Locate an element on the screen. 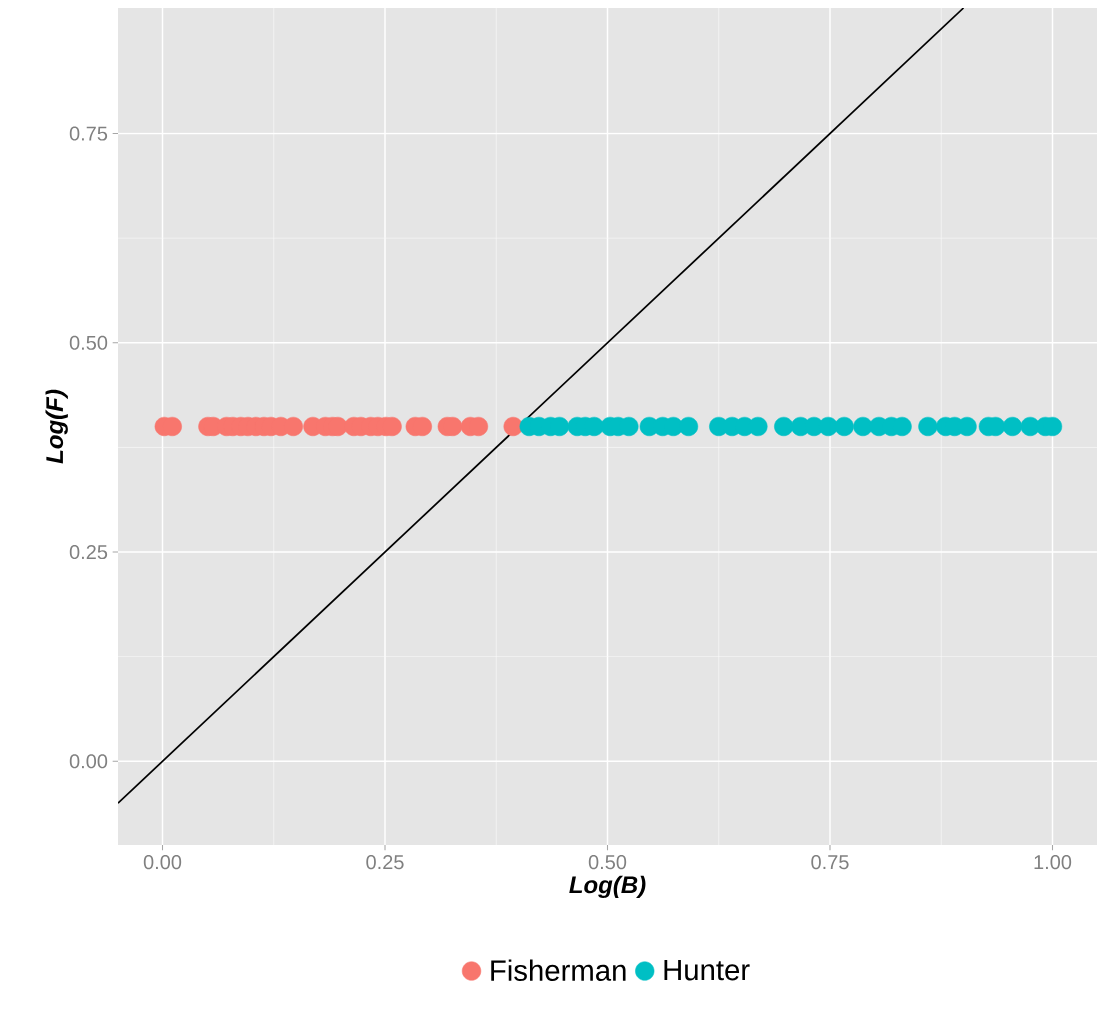 This screenshot has height=1010, width=1097. y-tick-label: 0.50 is located at coordinates (88, 342).